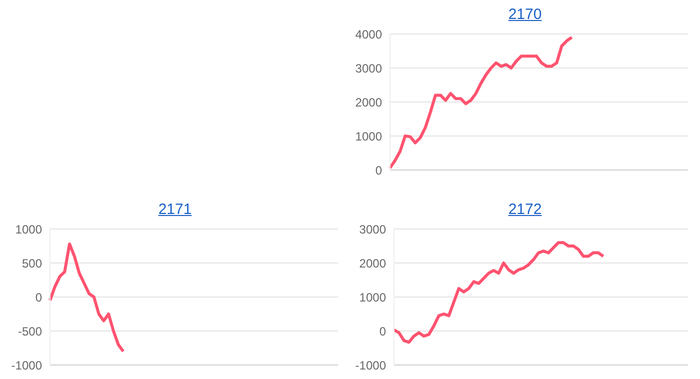 The image size is (700, 379). I want to click on y-tick-label: 4000, so click(368, 34).